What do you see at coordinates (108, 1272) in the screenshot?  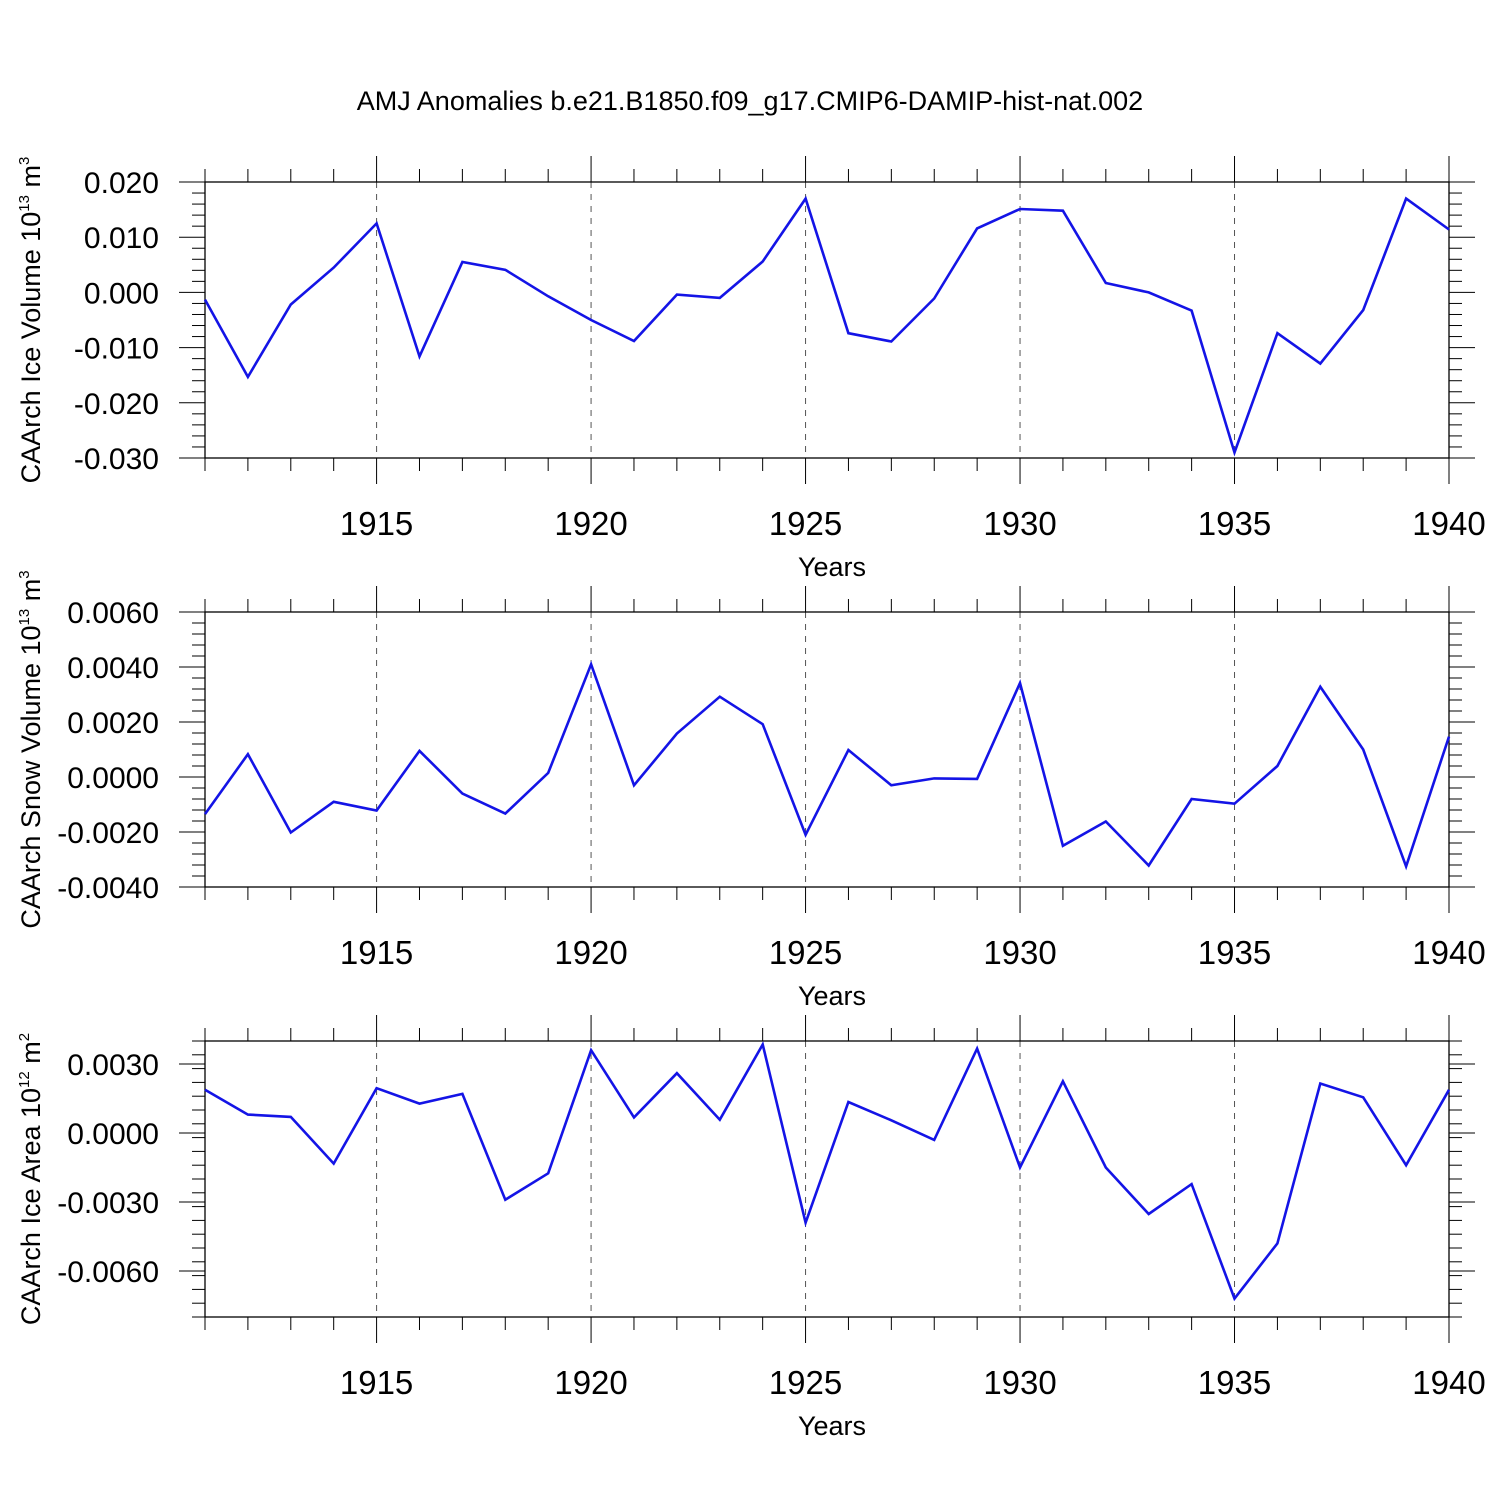 I see `y-tick-label: -0.0060` at bounding box center [108, 1272].